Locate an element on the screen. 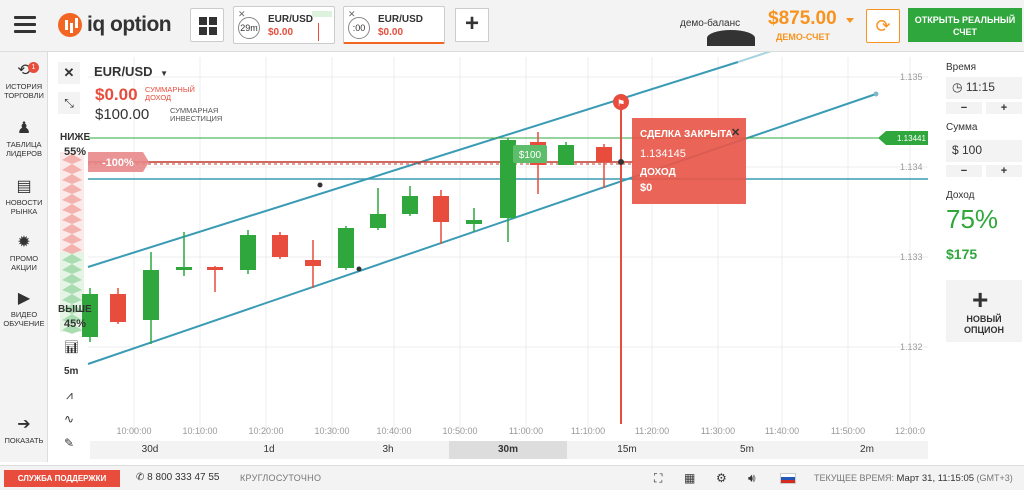 This screenshot has height=490, width=1024. timer-icon: 29m is located at coordinates (249, 28).